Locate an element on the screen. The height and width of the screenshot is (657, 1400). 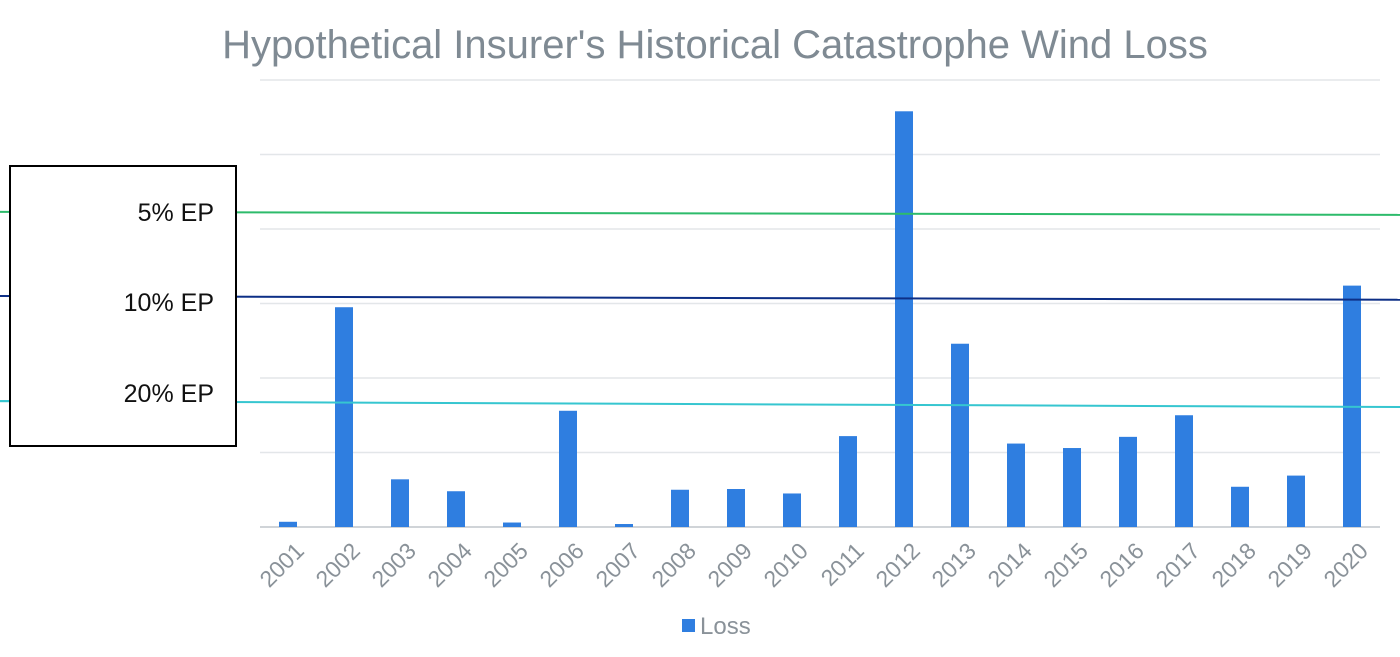
bar-2004 is located at coordinates (456, 509).